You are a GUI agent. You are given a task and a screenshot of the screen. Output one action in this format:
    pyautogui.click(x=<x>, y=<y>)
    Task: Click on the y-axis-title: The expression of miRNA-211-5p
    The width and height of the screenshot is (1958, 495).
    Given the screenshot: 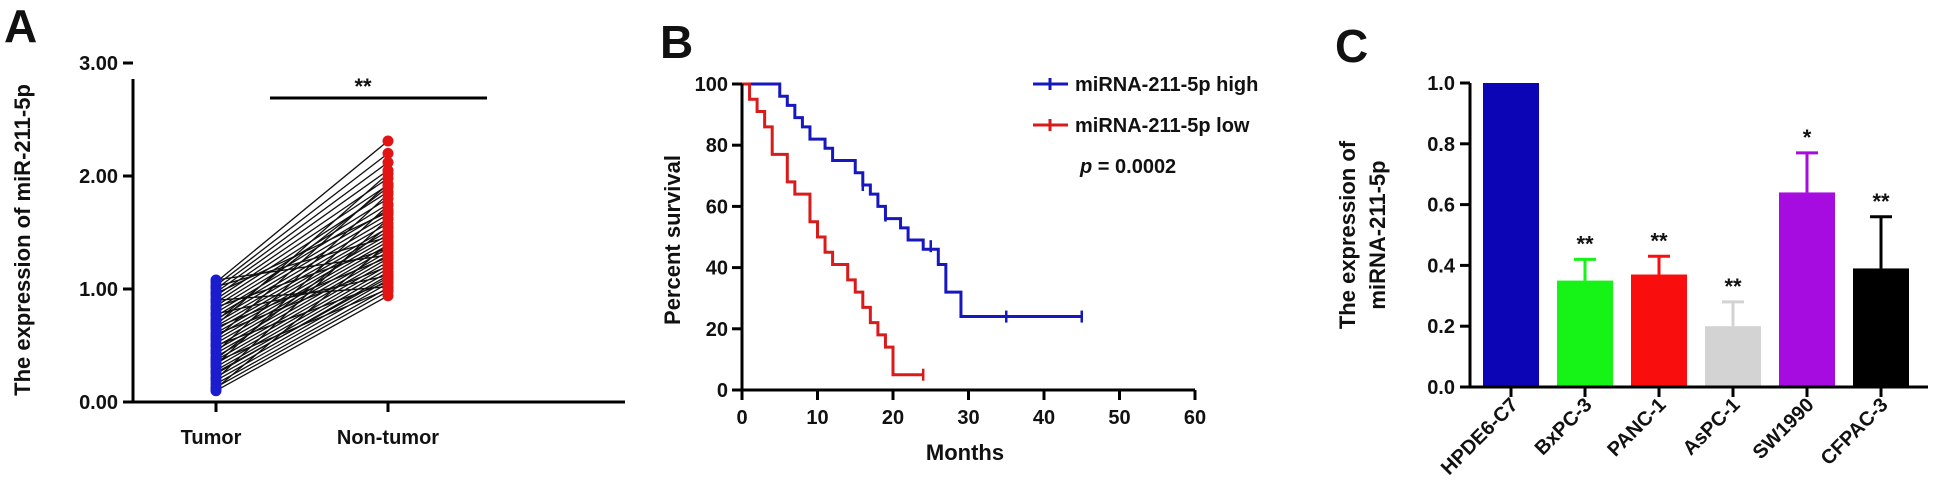 What is the action you would take?
    pyautogui.click(x=1362, y=234)
    